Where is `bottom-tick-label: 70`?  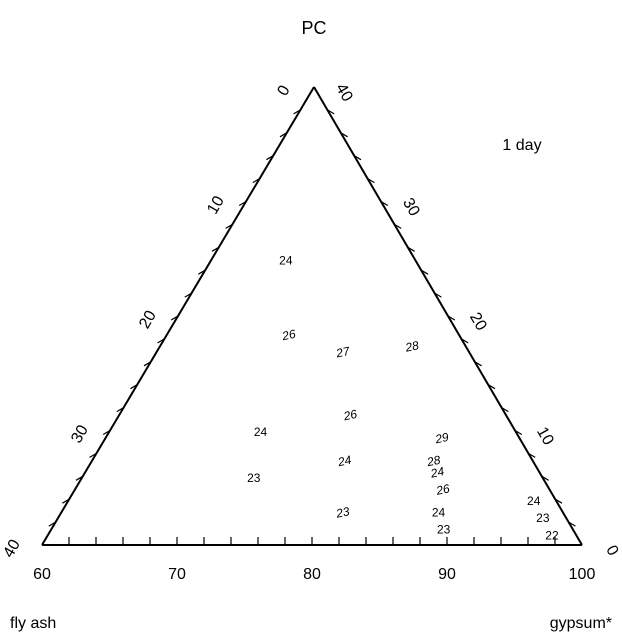 bottom-tick-label: 70 is located at coordinates (177, 574).